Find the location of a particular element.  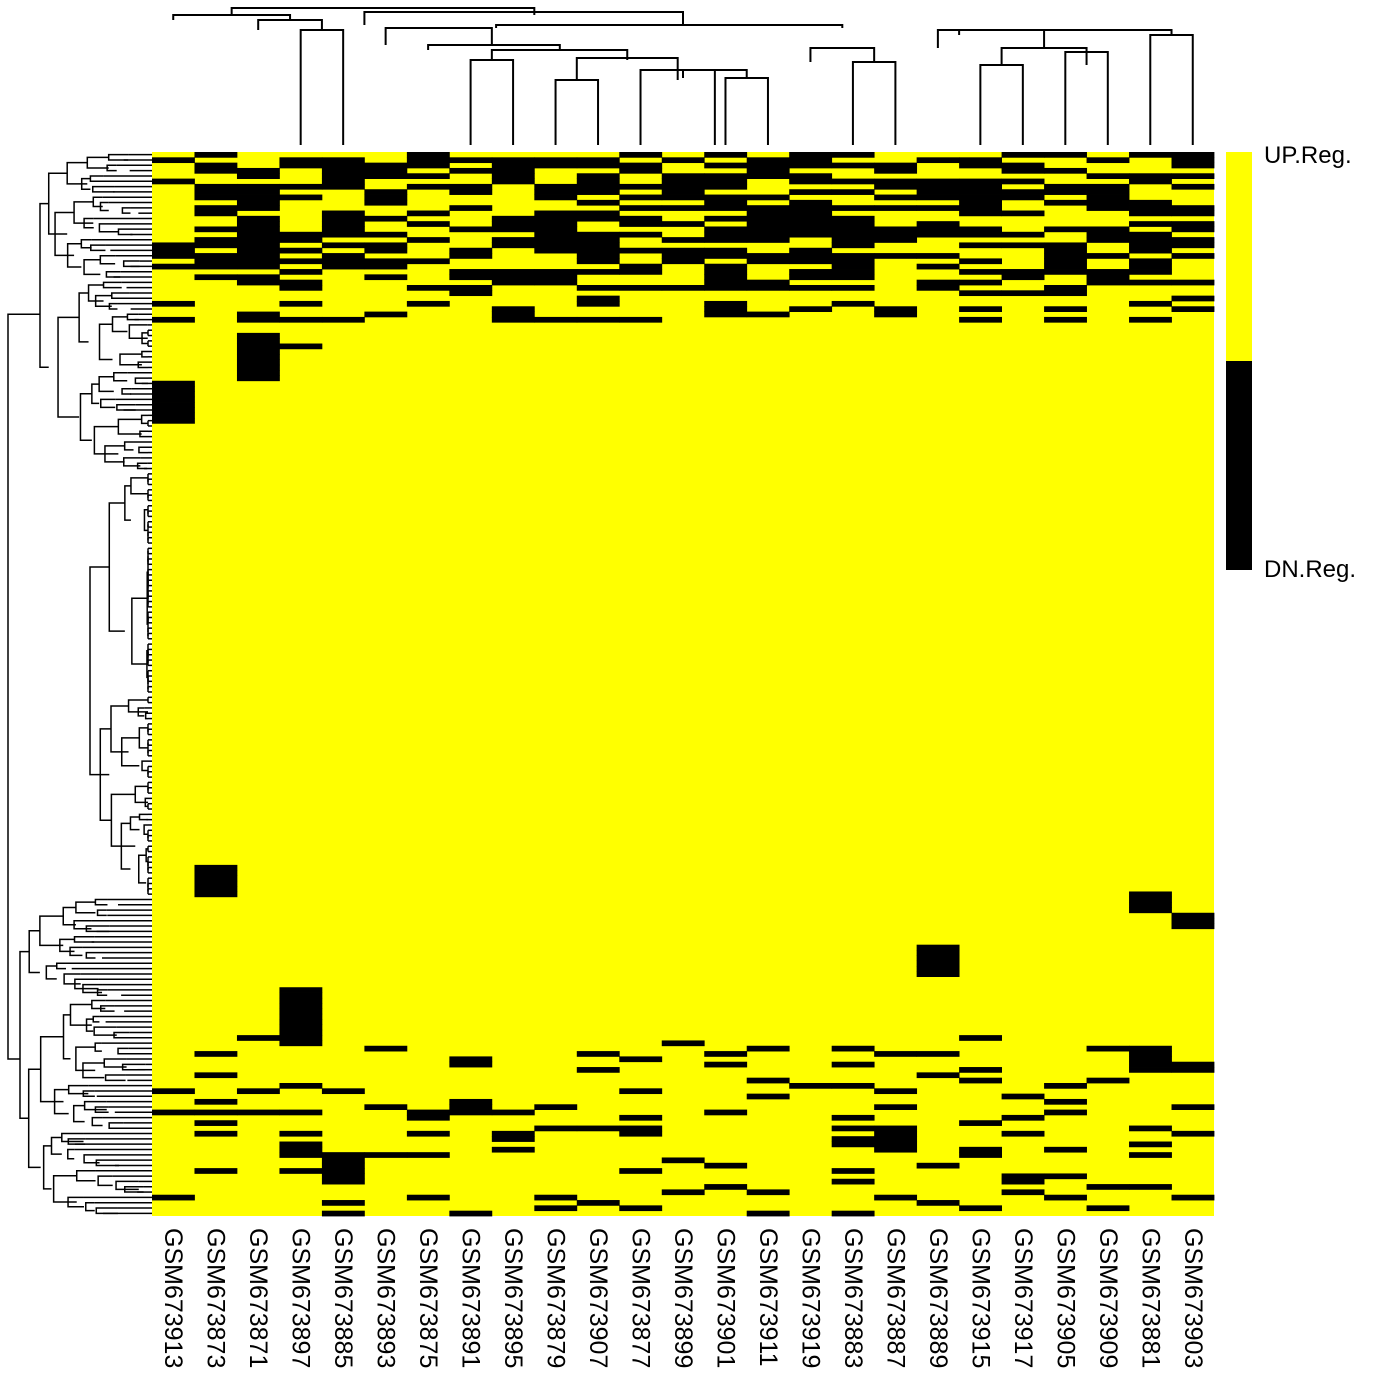

column-label: GSM673895 is located at coordinates (513, 1298).